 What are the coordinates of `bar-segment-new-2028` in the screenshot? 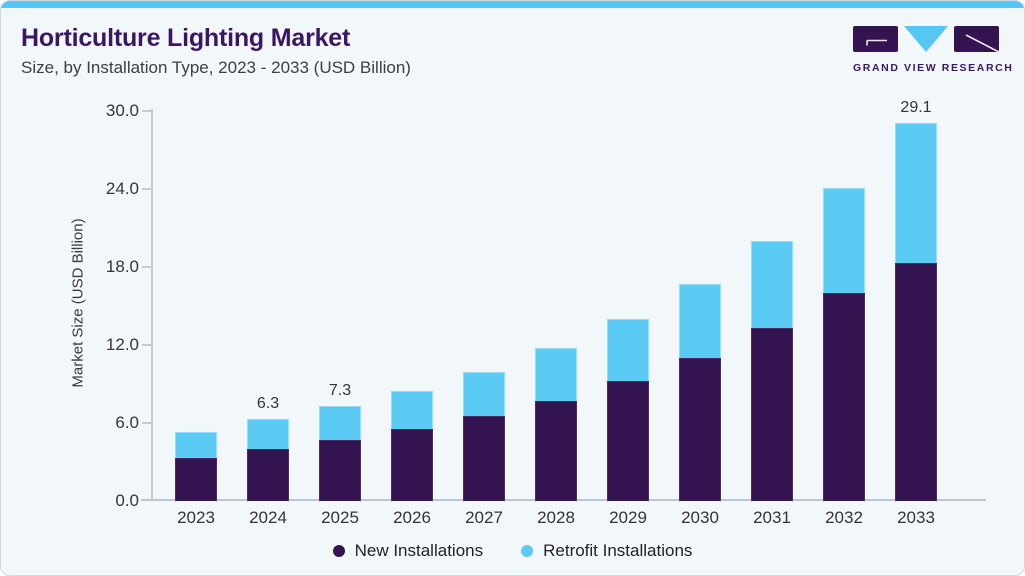 It's located at (556, 451).